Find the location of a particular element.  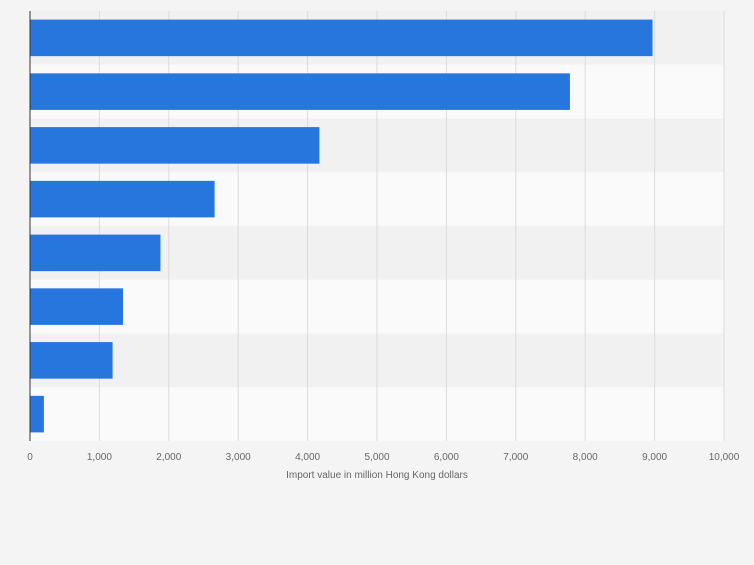

x-tick-label: 3,000 is located at coordinates (238, 457).